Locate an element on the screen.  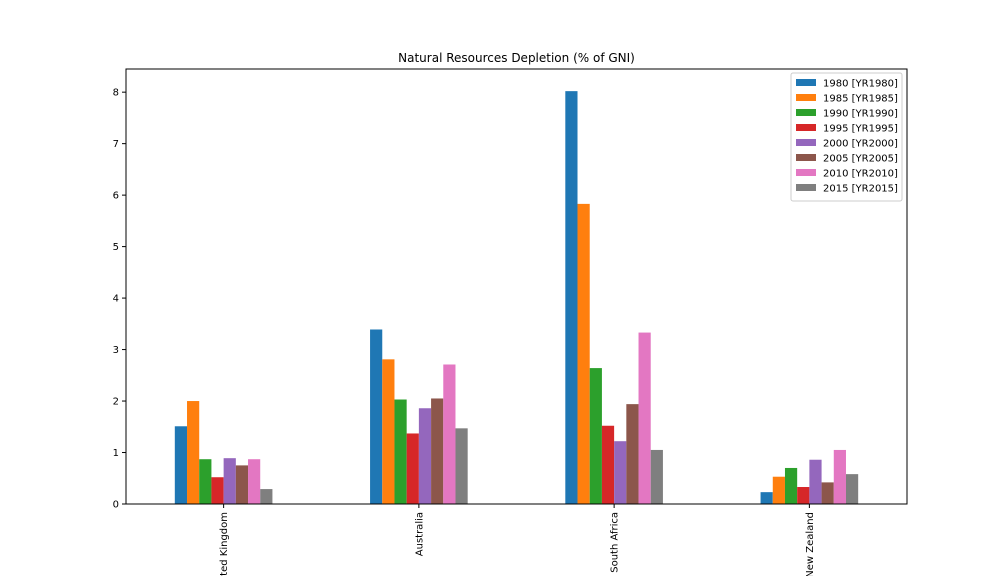
y-tick-label: 1 is located at coordinates (116, 453).